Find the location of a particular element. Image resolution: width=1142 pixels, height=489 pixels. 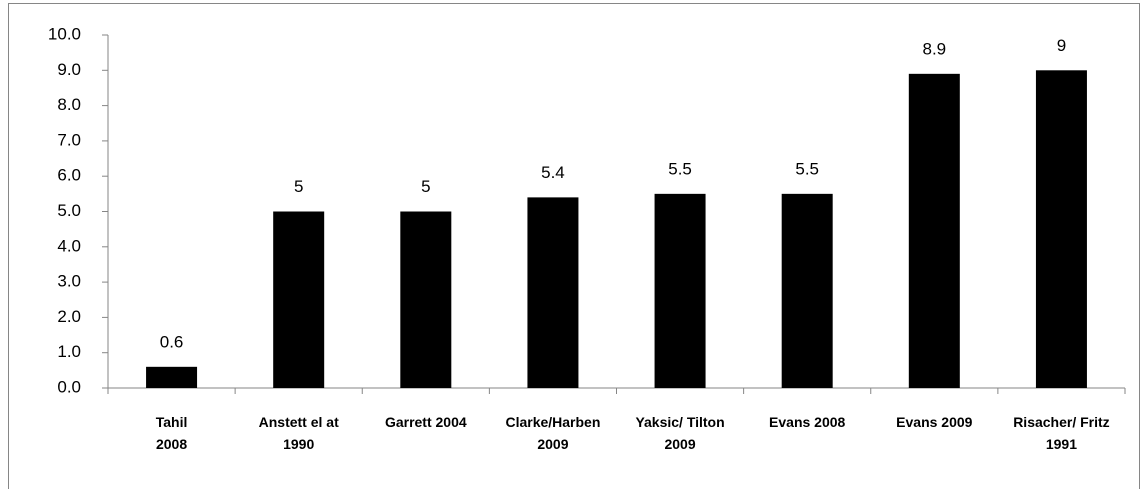

y-tick-label: 10.0 is located at coordinates (64, 33).